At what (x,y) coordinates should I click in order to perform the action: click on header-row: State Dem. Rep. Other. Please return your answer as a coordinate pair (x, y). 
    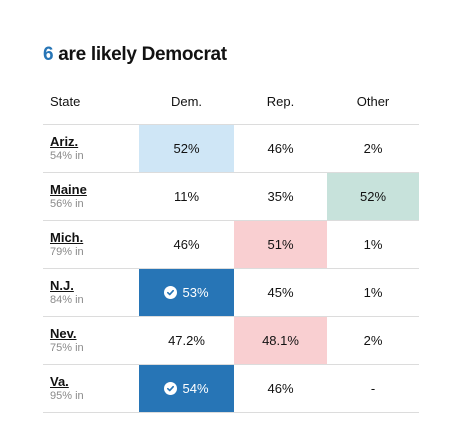
    Looking at the image, I should click on (231, 102).